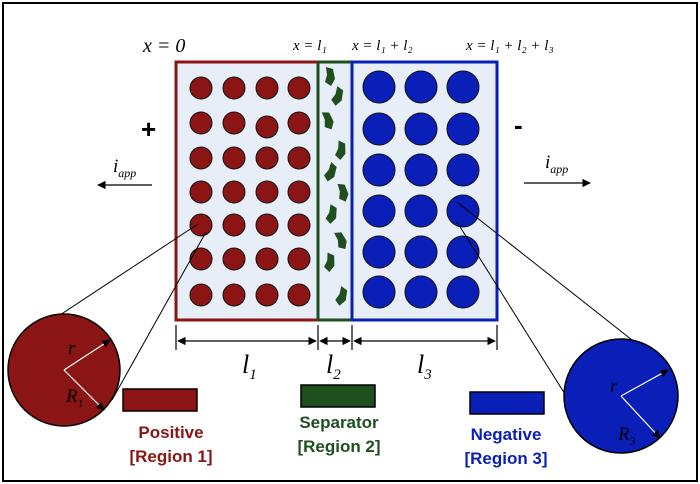 This screenshot has width=700, height=484. I want to click on length-label-l2: l2, so click(333, 366).